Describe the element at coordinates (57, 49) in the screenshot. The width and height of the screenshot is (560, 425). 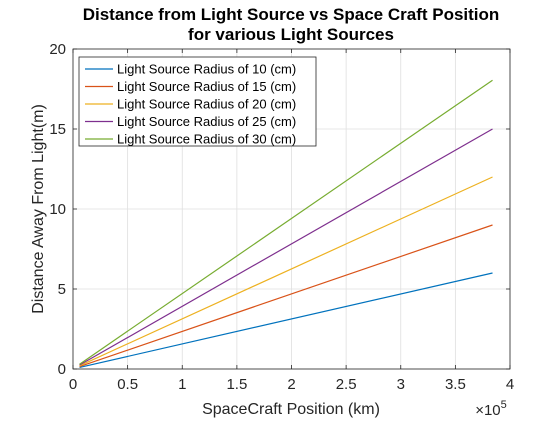
I see `y-tick-label: 20` at that location.